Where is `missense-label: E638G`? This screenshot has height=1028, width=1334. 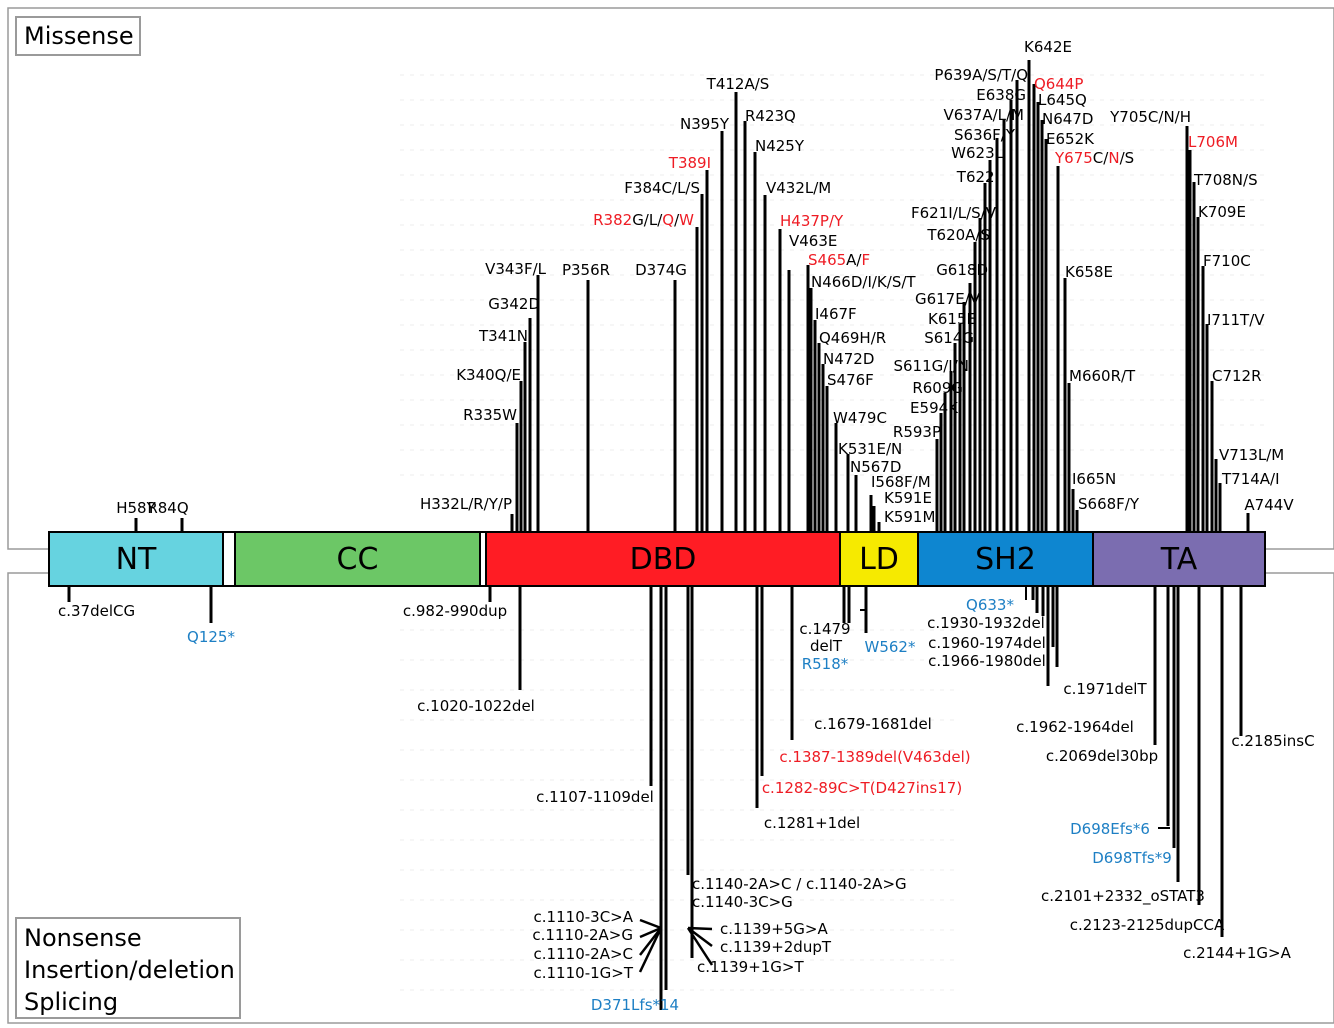
missense-label: E638G is located at coordinates (1001, 95).